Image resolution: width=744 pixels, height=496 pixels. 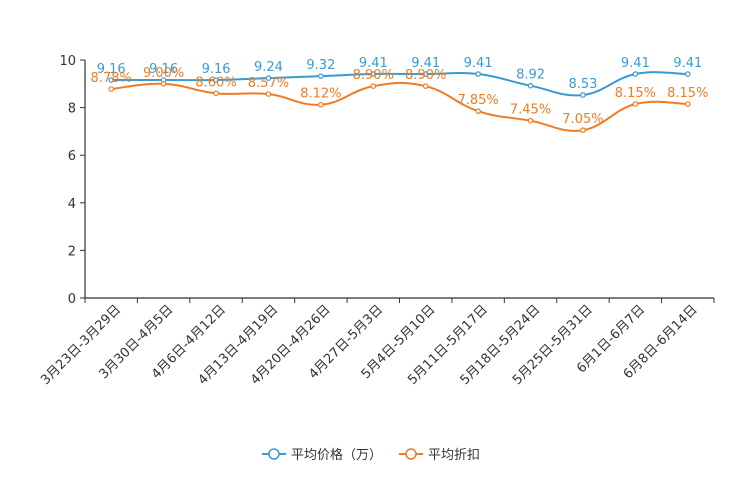 I want to click on series-1-data-label: 8.60%, so click(x=215, y=82).